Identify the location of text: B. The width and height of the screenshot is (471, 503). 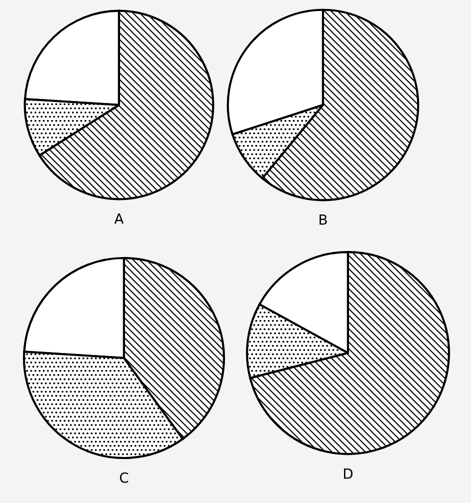
(323, 219).